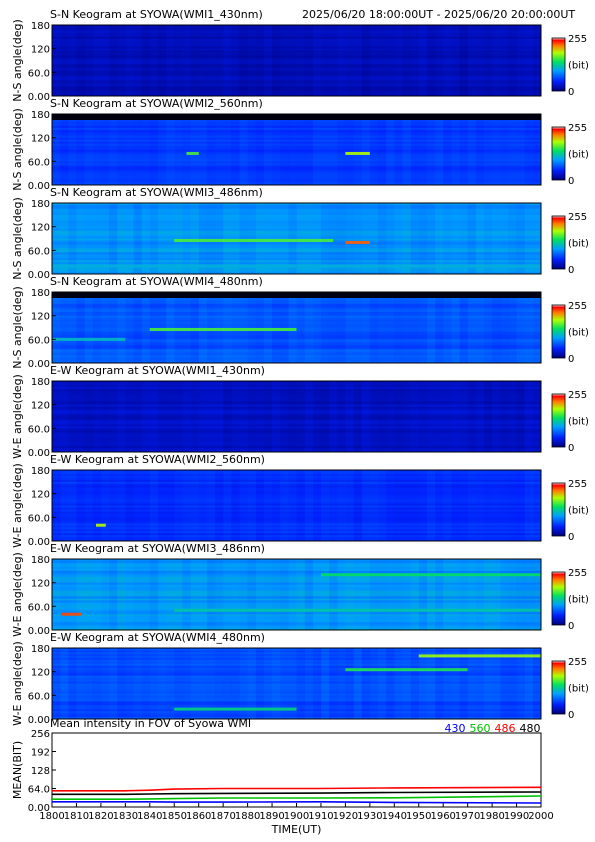 The width and height of the screenshot is (595, 842). Describe the element at coordinates (480, 728) in the screenshot. I see `legend-item-560: 560` at that location.